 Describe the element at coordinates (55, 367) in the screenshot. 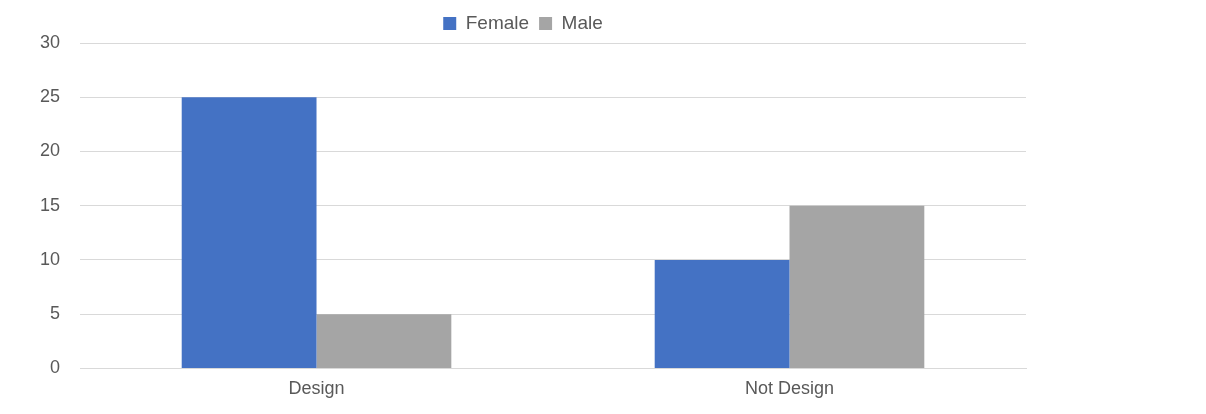

I see `y-tick-label: 0` at that location.